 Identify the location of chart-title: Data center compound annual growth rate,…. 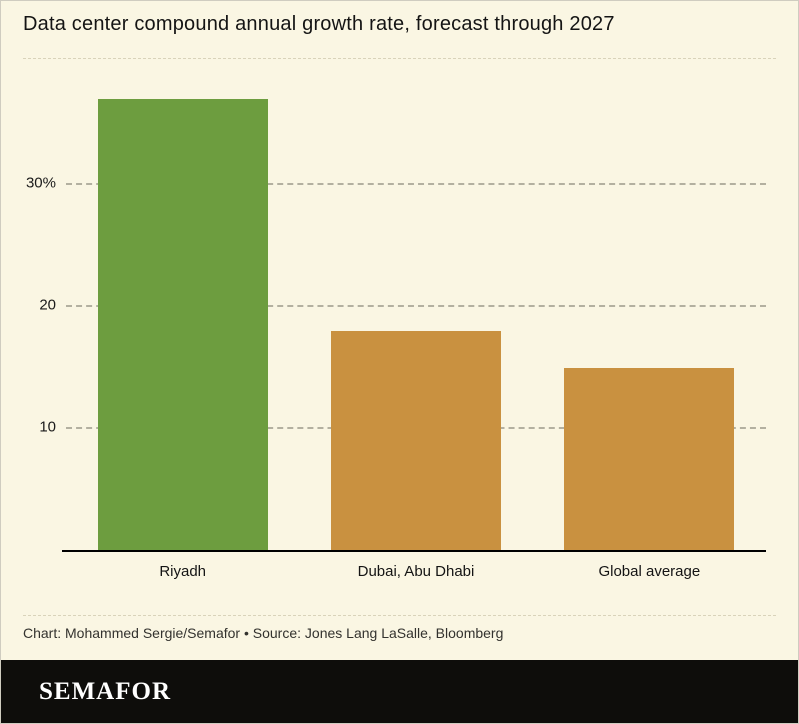
(319, 24).